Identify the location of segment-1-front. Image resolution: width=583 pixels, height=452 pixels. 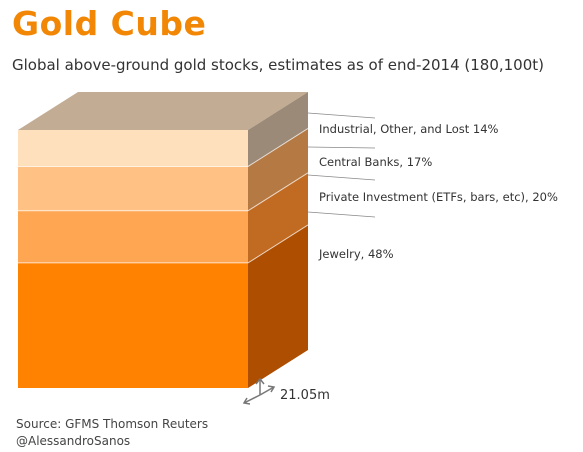
(133, 236).